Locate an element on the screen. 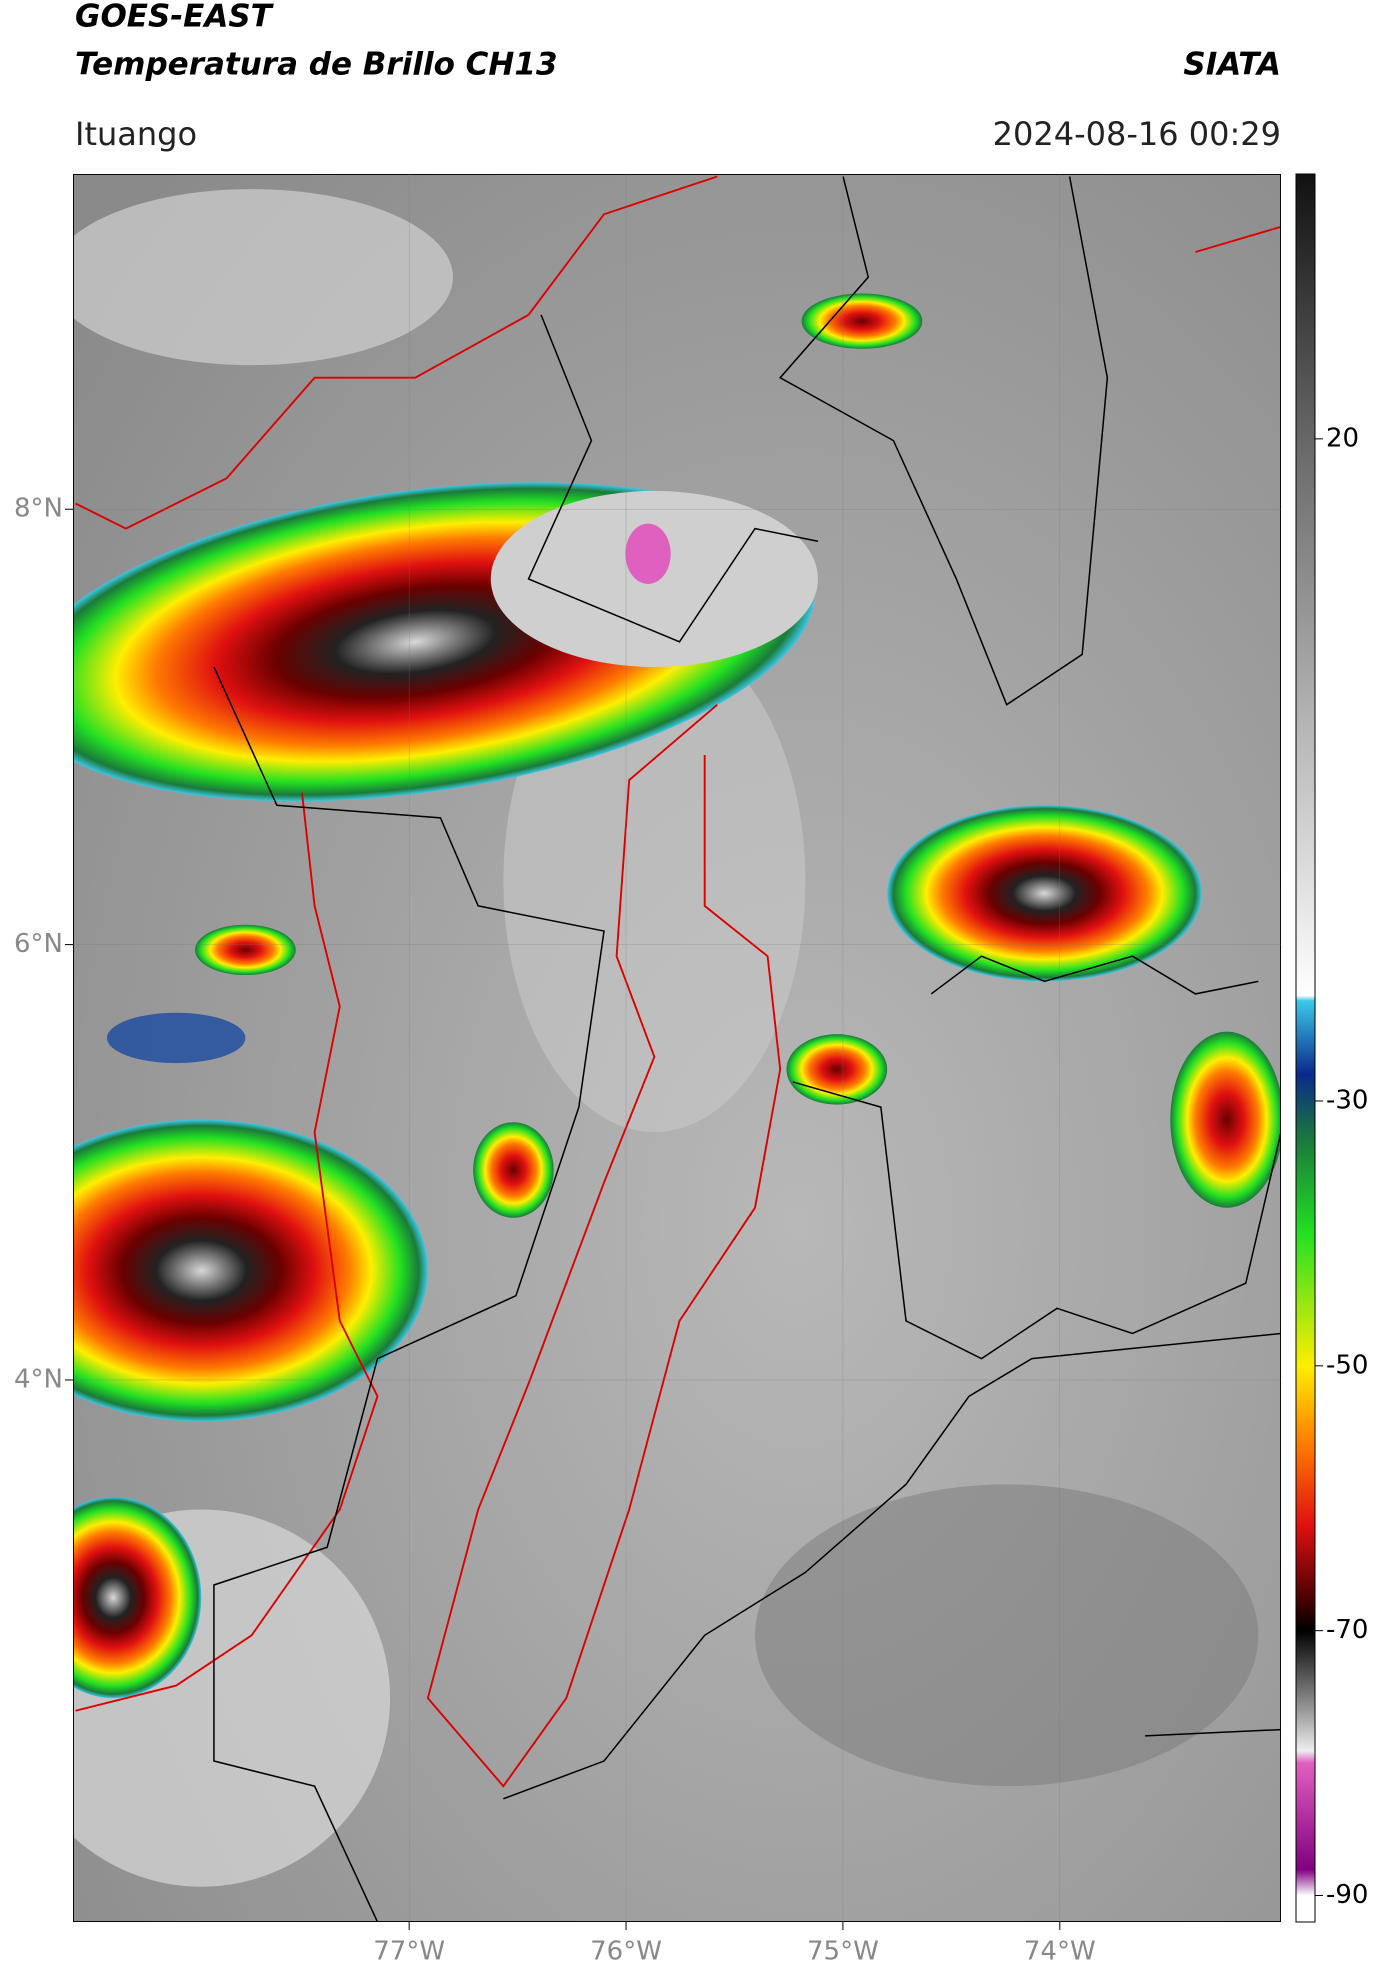 This screenshot has width=1384, height=1981. colorbar-tick-label: -70 is located at coordinates (1347, 1630).